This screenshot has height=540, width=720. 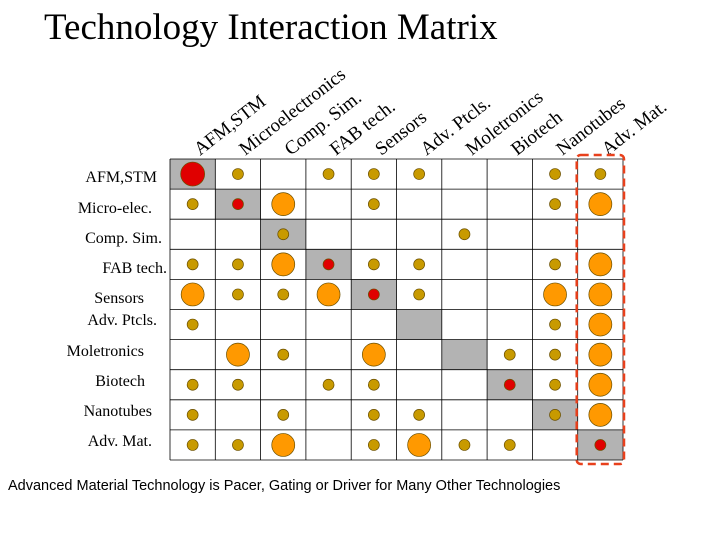 What do you see at coordinates (134, 268) in the screenshot?
I see `row-label: FAB tech.` at bounding box center [134, 268].